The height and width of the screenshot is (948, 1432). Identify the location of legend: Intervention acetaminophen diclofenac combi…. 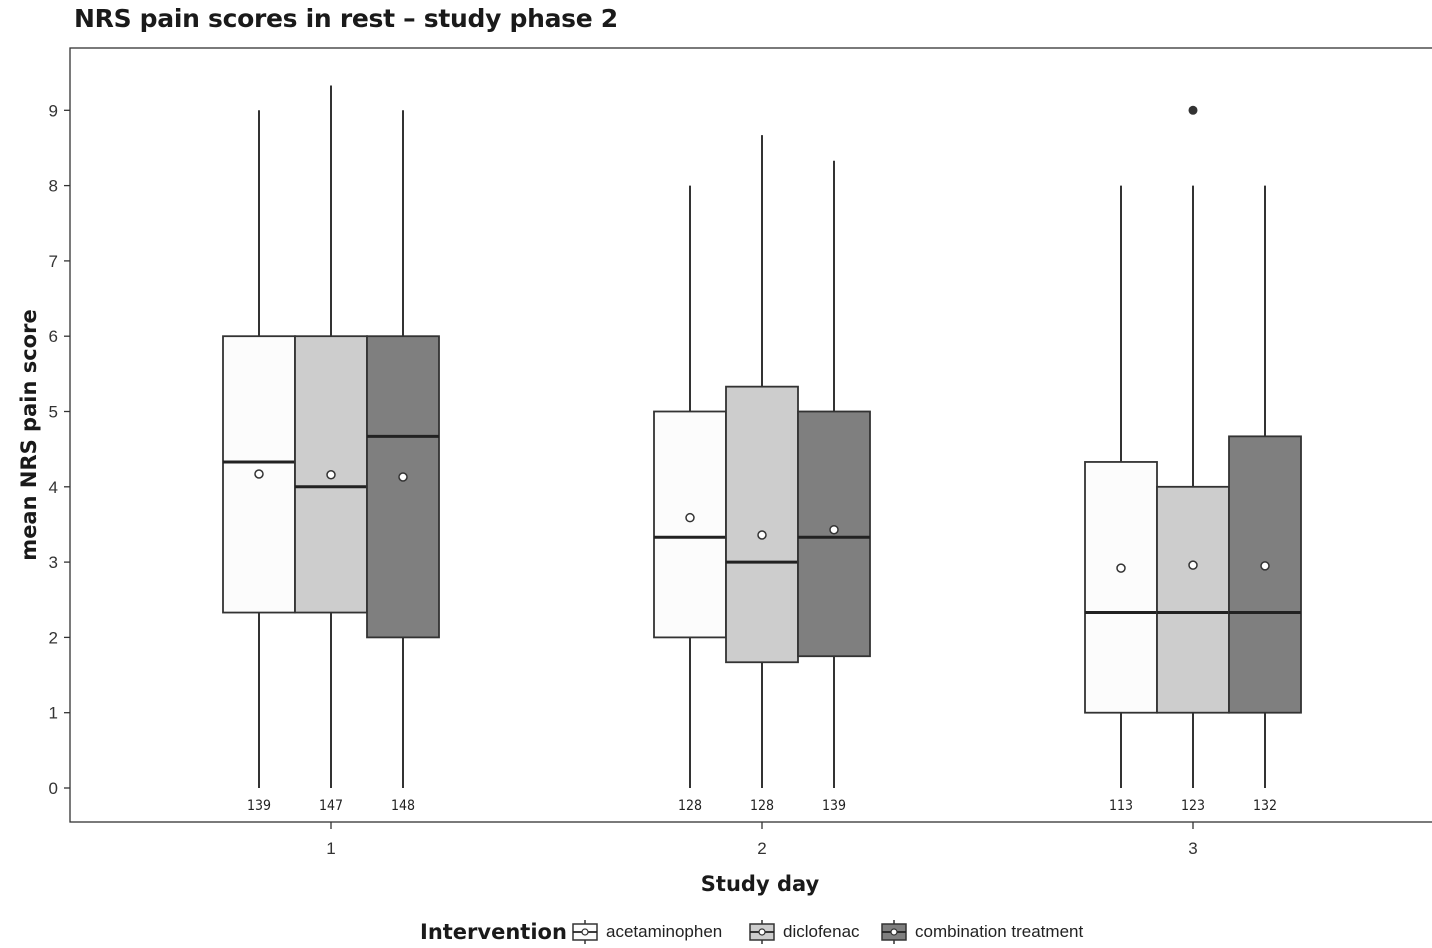
(751, 932).